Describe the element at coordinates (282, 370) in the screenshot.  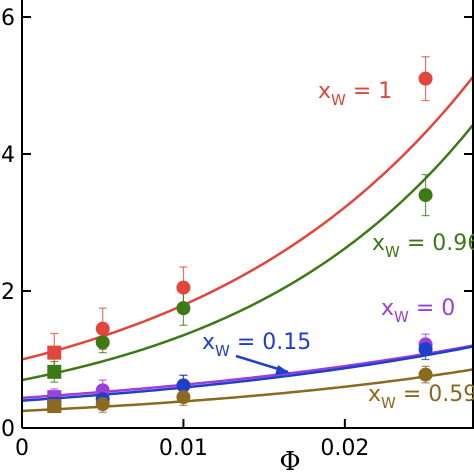
I see `annotation-arrow-head` at that location.